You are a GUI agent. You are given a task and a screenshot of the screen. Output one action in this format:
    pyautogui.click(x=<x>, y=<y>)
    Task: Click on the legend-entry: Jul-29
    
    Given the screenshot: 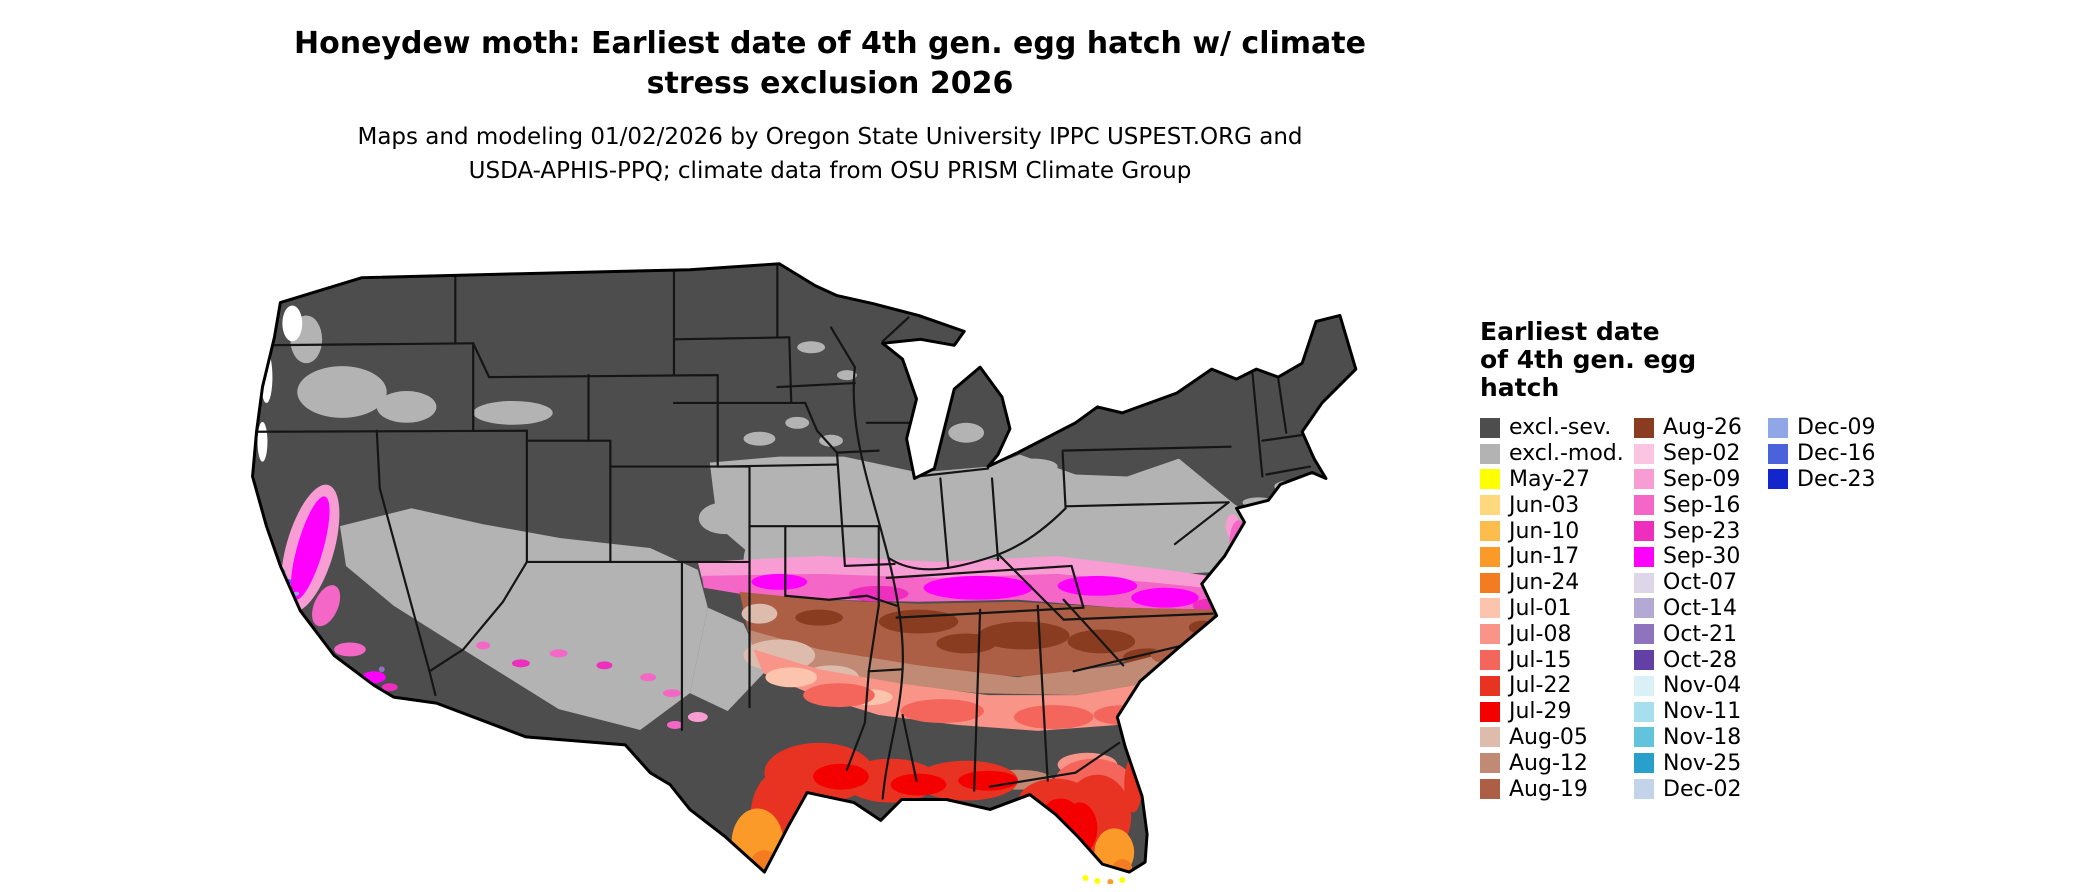 What is the action you would take?
    pyautogui.click(x=1557, y=712)
    